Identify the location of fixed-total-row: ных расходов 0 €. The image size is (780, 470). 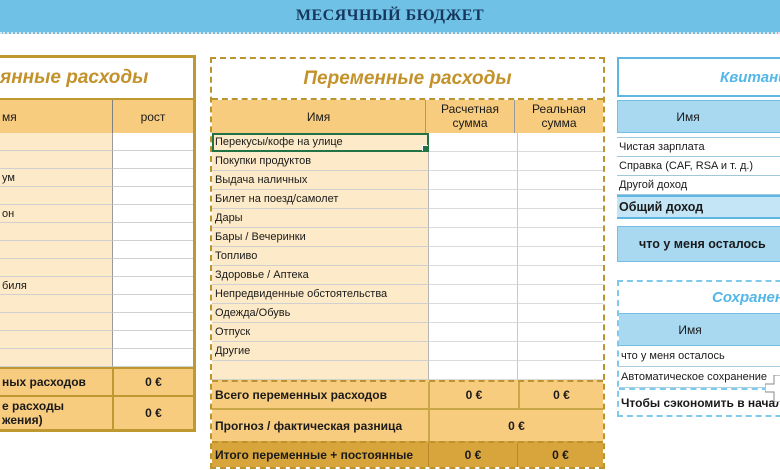
(96, 381).